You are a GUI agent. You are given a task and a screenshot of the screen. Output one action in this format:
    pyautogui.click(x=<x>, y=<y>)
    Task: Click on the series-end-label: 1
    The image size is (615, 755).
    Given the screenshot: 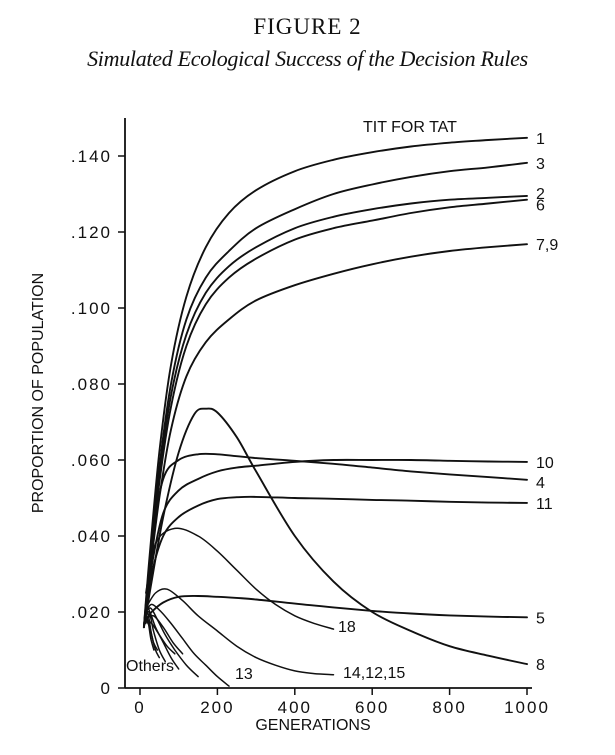 What is the action you would take?
    pyautogui.click(x=540, y=139)
    